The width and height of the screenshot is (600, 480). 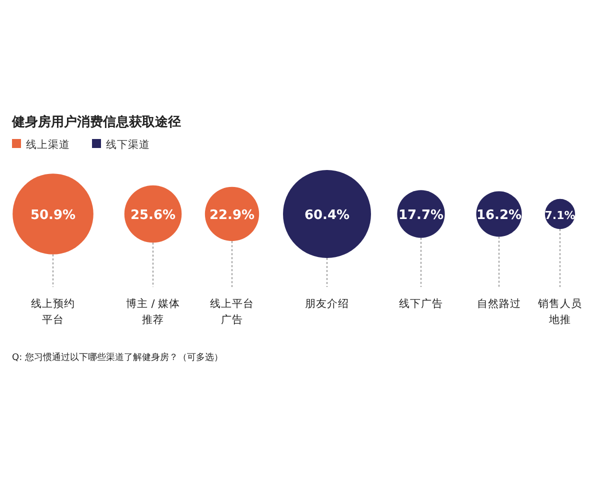 What do you see at coordinates (327, 304) in the screenshot?
I see `category-label: 朋友介绍` at bounding box center [327, 304].